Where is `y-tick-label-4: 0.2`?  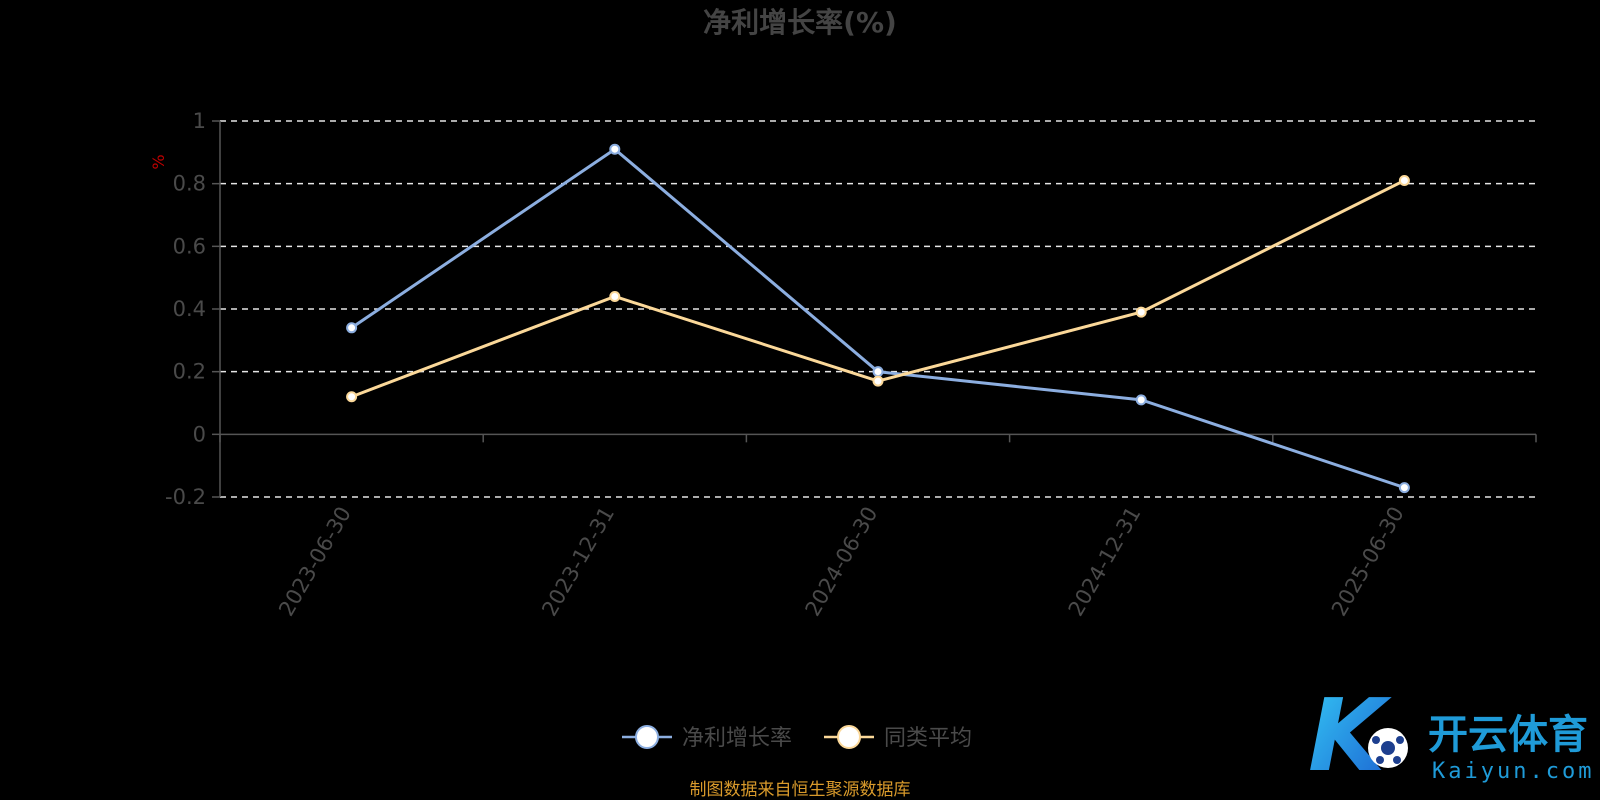 y-tick-label-4: 0.2 is located at coordinates (189, 372).